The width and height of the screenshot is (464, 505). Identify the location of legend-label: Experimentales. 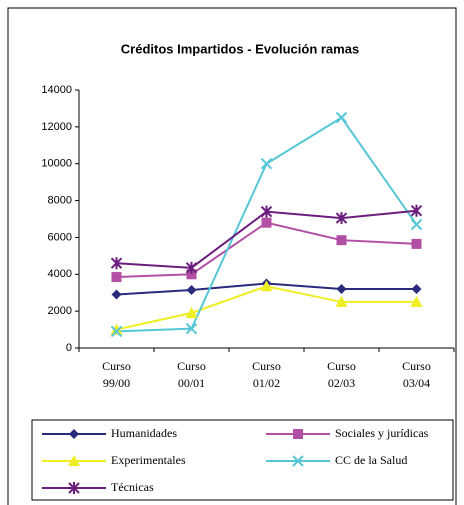
(148, 460).